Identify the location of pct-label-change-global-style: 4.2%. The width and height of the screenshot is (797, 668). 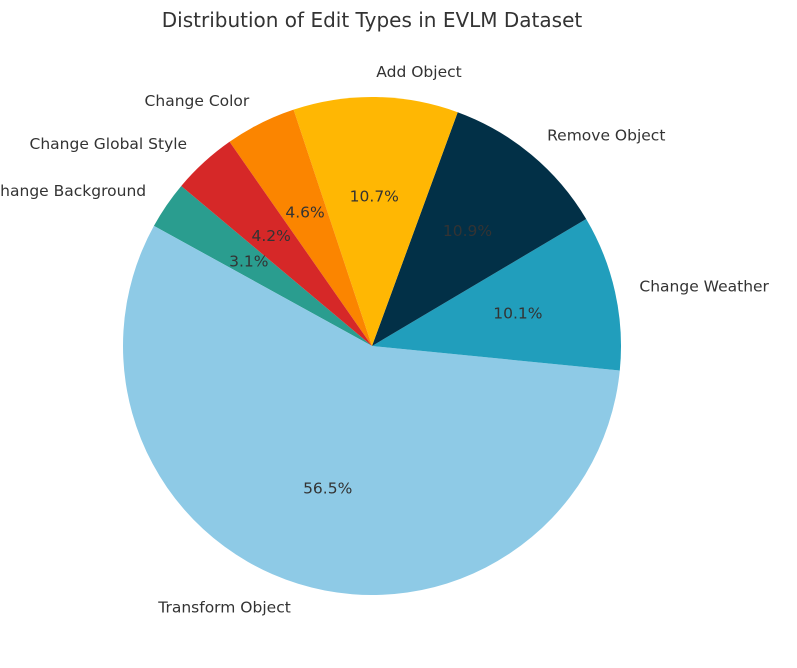
(271, 236).